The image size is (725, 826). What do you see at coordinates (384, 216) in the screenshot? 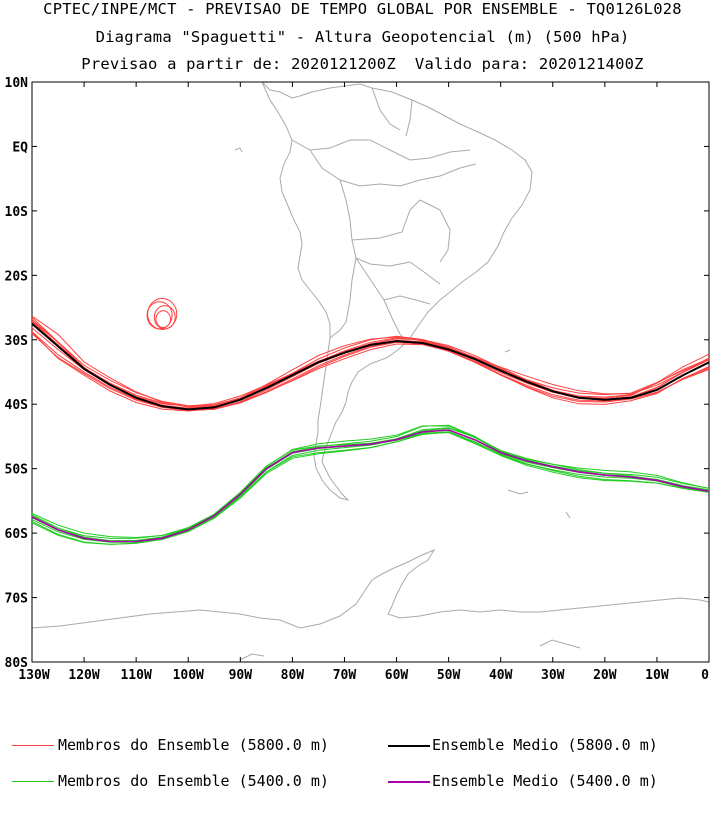
I see `country-borders` at bounding box center [384, 216].